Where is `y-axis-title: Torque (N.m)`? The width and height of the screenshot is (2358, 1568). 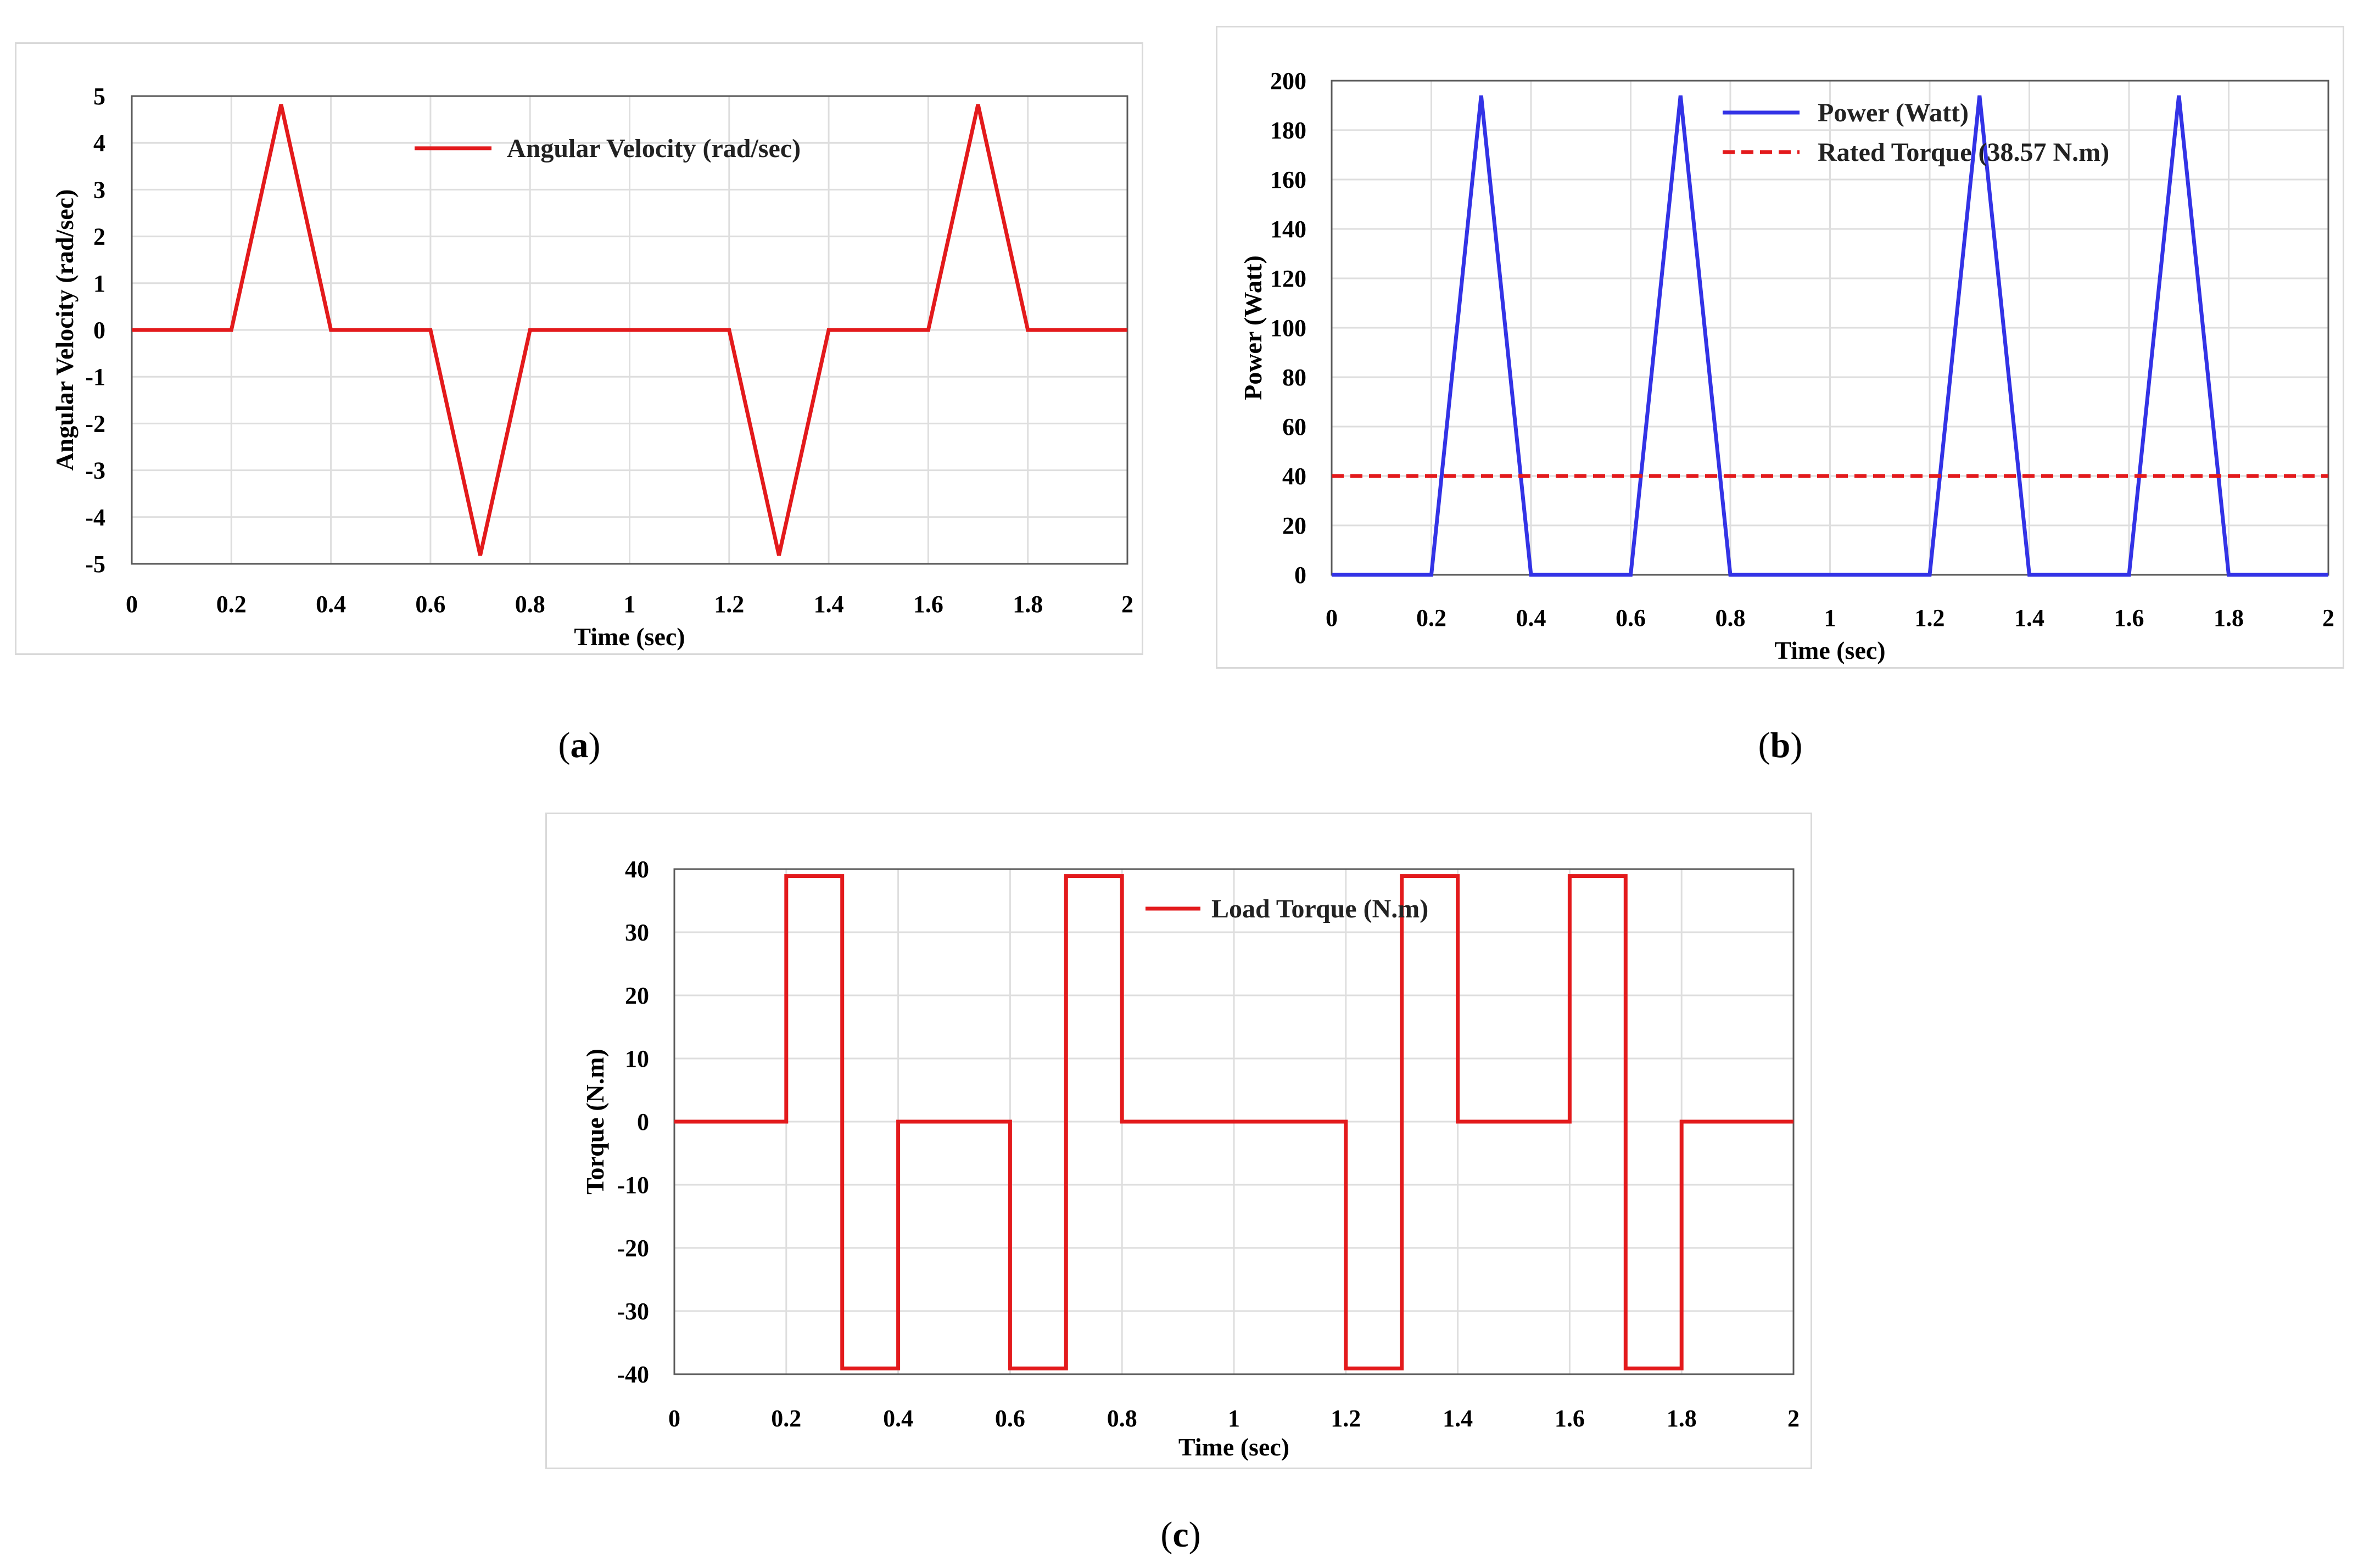
y-axis-title: Torque (N.m) is located at coordinates (595, 1122).